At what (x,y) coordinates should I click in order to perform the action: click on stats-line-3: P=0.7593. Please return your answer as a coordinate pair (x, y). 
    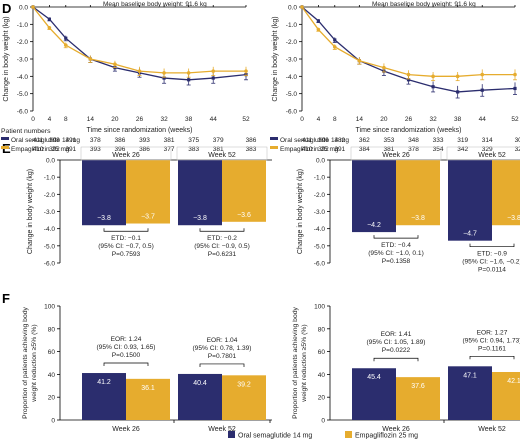
    Looking at the image, I should click on (126, 254).